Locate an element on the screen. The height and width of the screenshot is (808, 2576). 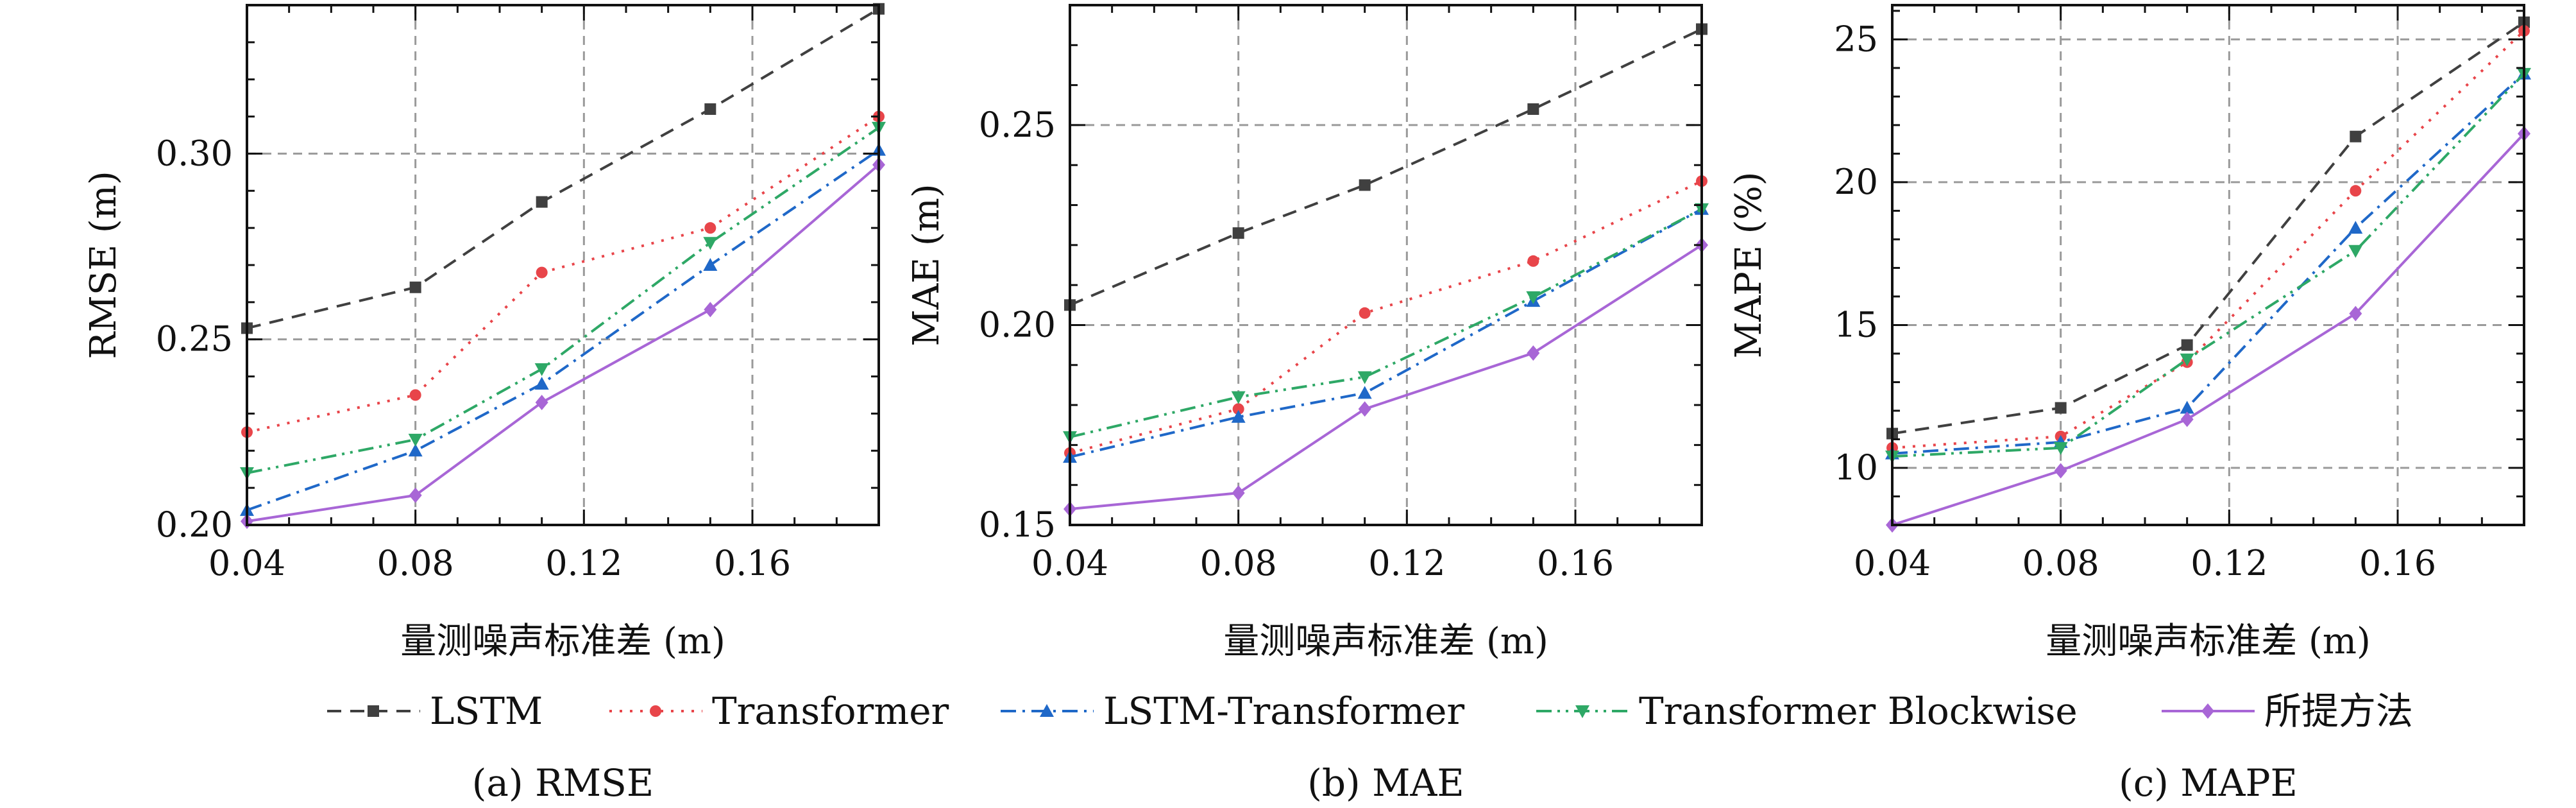
legend-item-transformer: Transformer is located at coordinates (779, 711).